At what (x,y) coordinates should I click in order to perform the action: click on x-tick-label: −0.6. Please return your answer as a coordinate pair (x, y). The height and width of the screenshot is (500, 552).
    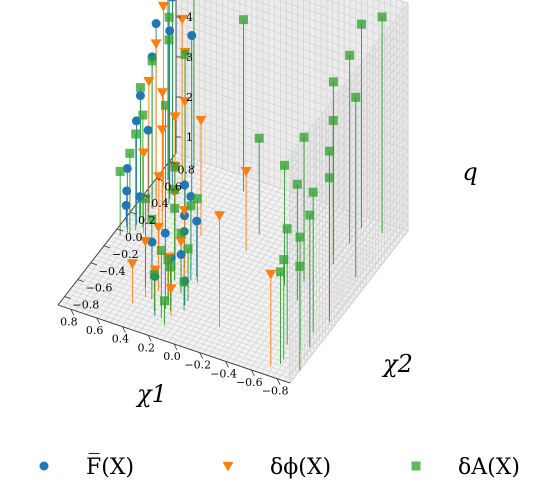
    Looking at the image, I should click on (249, 382).